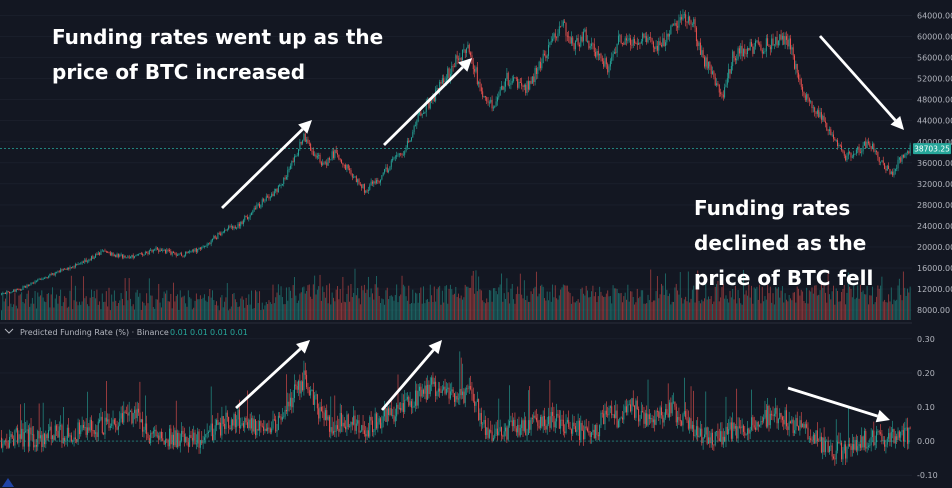 The height and width of the screenshot is (488, 952). Describe the element at coordinates (933, 310) in the screenshot. I see `price-tick-label: 8000.00` at that location.